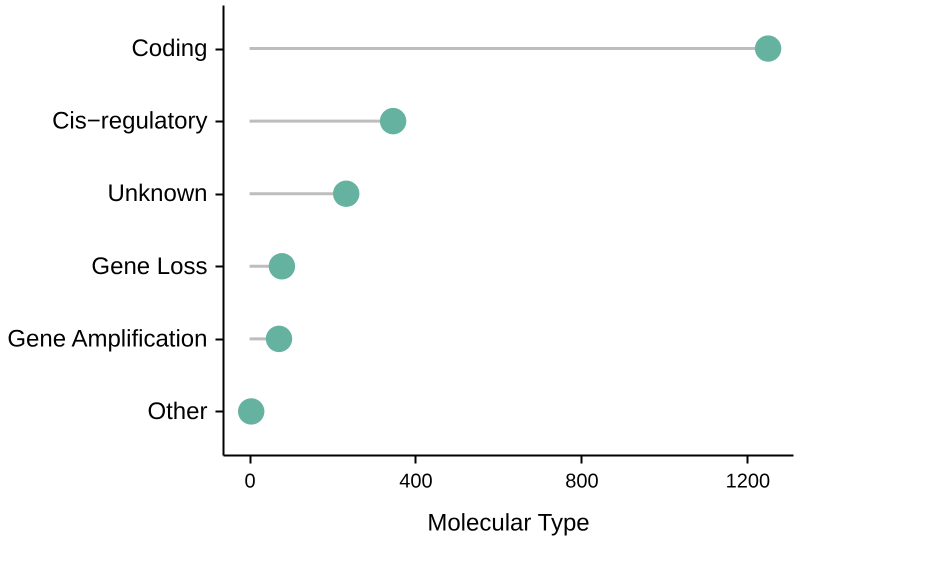  Describe the element at coordinates (130, 121) in the screenshot. I see `y-tick-label: Cis−regulatory` at that location.